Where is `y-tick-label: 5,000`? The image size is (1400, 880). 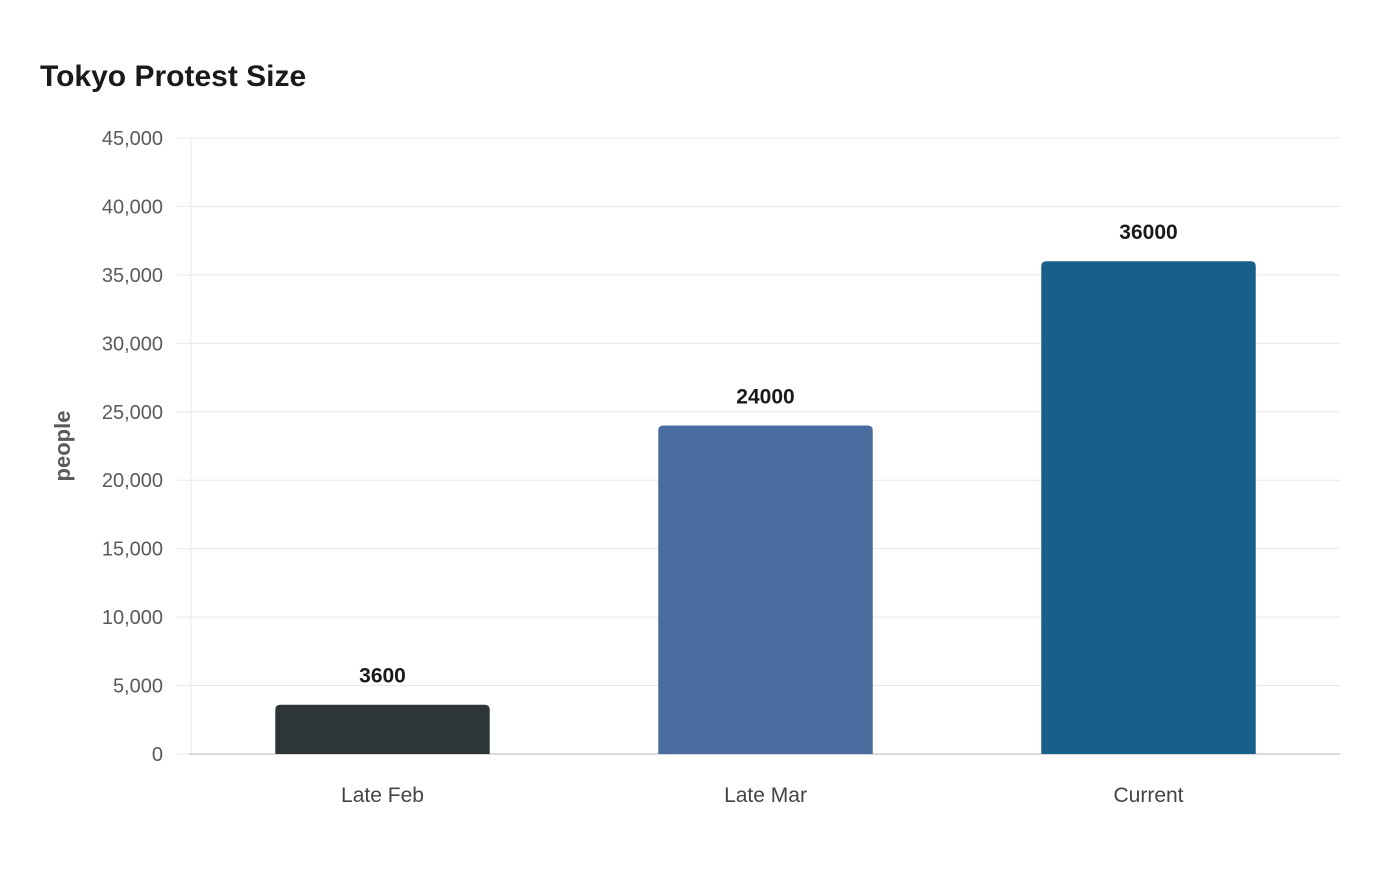 y-tick-label: 5,000 is located at coordinates (138, 687).